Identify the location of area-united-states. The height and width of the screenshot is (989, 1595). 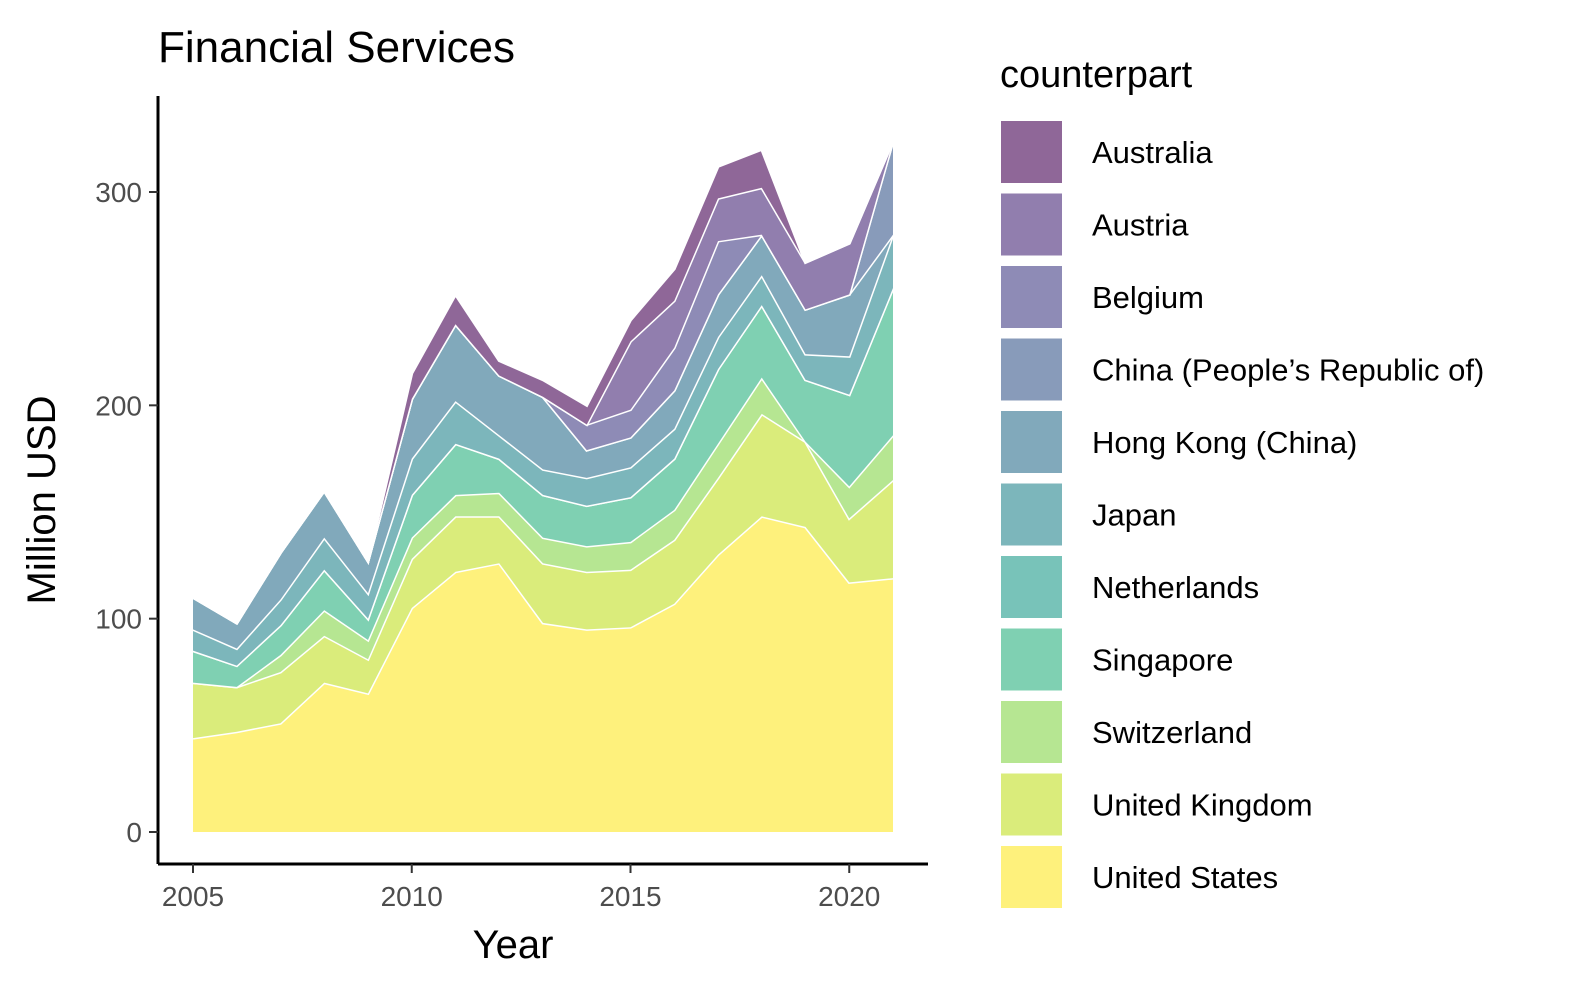
(543, 674).